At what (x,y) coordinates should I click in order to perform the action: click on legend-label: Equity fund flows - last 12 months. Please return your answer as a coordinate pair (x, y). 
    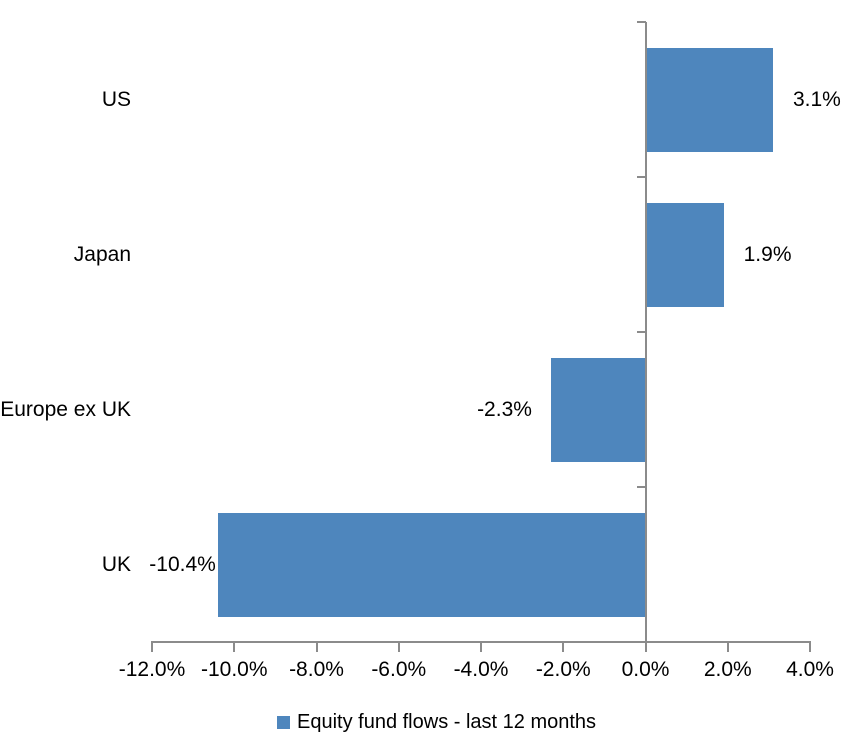
    Looking at the image, I should click on (447, 722).